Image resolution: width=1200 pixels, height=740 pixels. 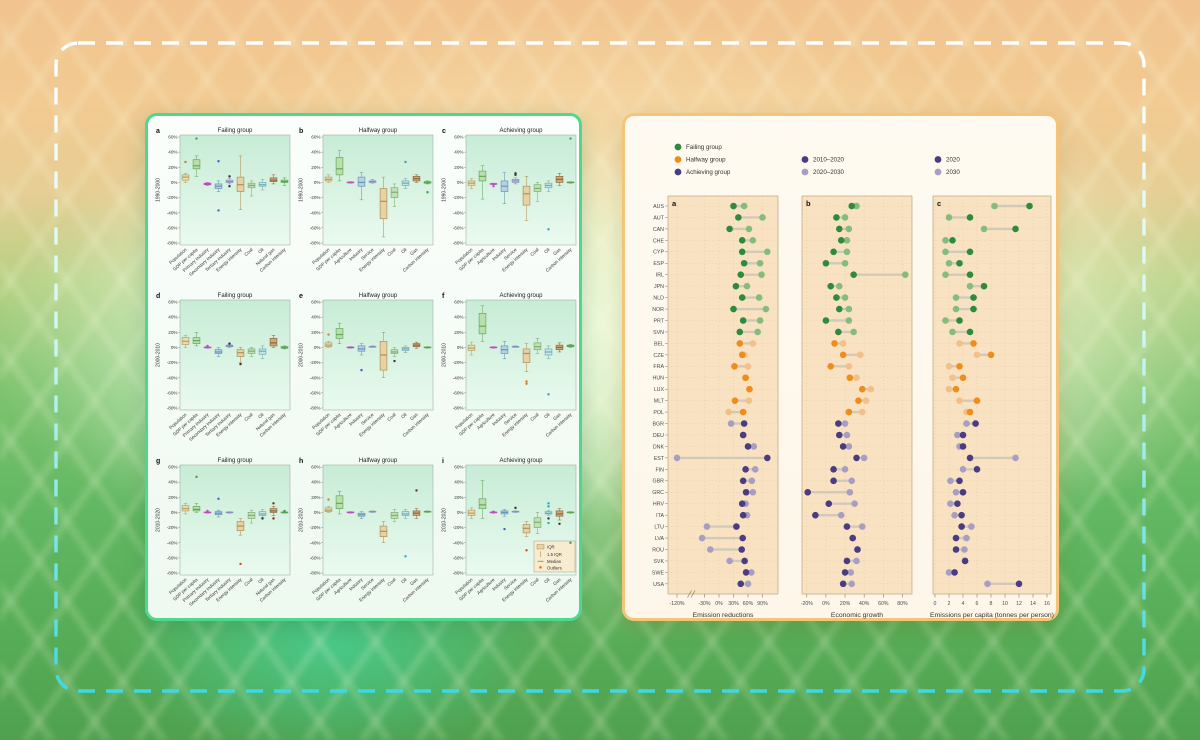 I want to click on x-tick-label: -20%, so click(x=807, y=604).